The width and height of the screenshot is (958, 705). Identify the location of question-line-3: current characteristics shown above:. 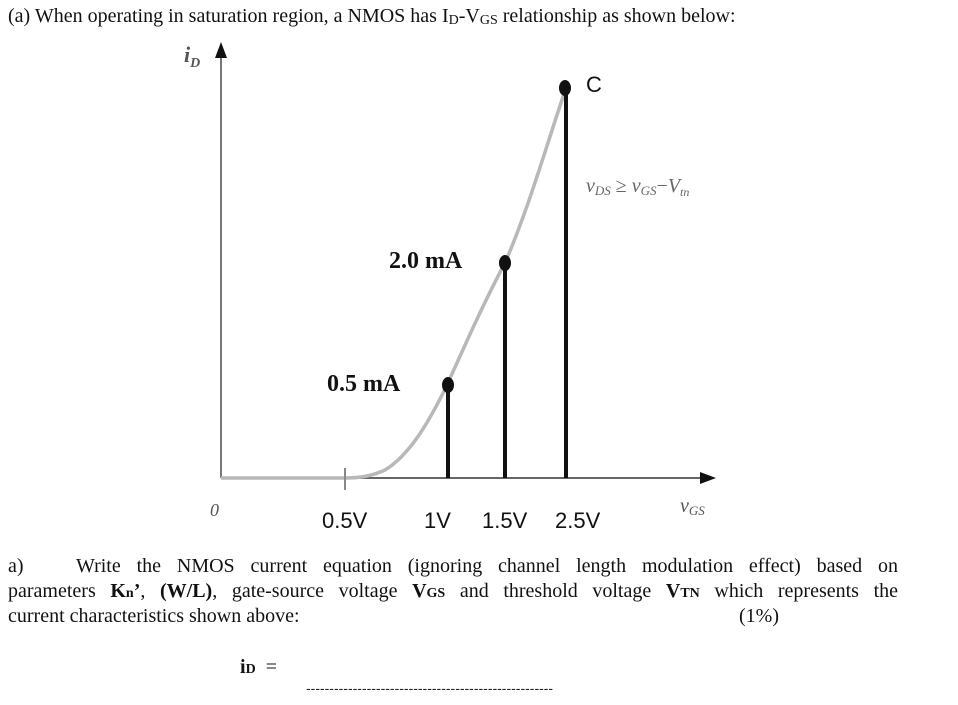
(154, 616).